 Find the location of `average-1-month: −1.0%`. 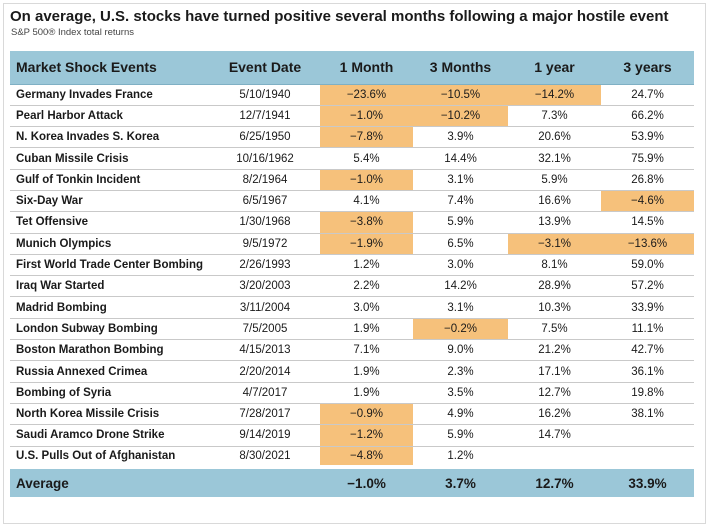

average-1-month: −1.0% is located at coordinates (366, 481).